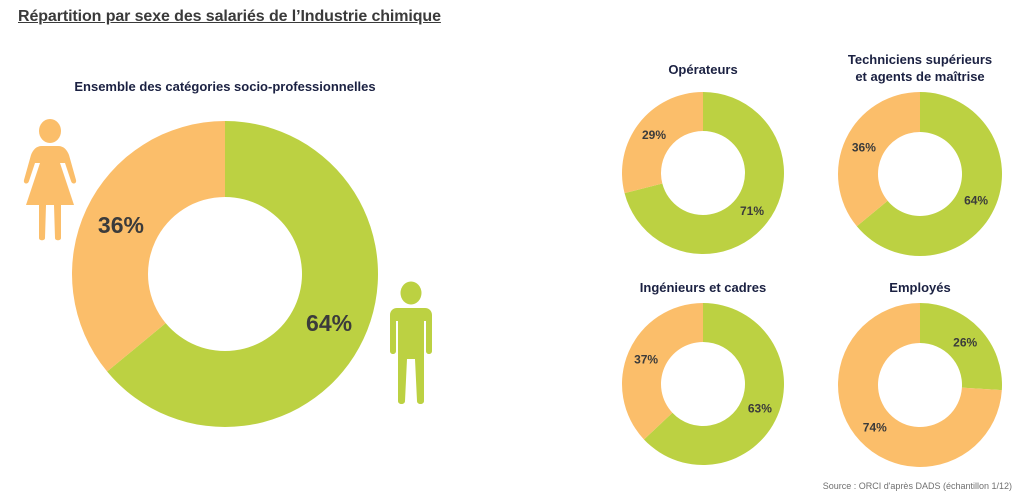  Describe the element at coordinates (920, 76) in the screenshot. I see `chart-title-techniciens-line-2: et agents de maîtrise` at that location.